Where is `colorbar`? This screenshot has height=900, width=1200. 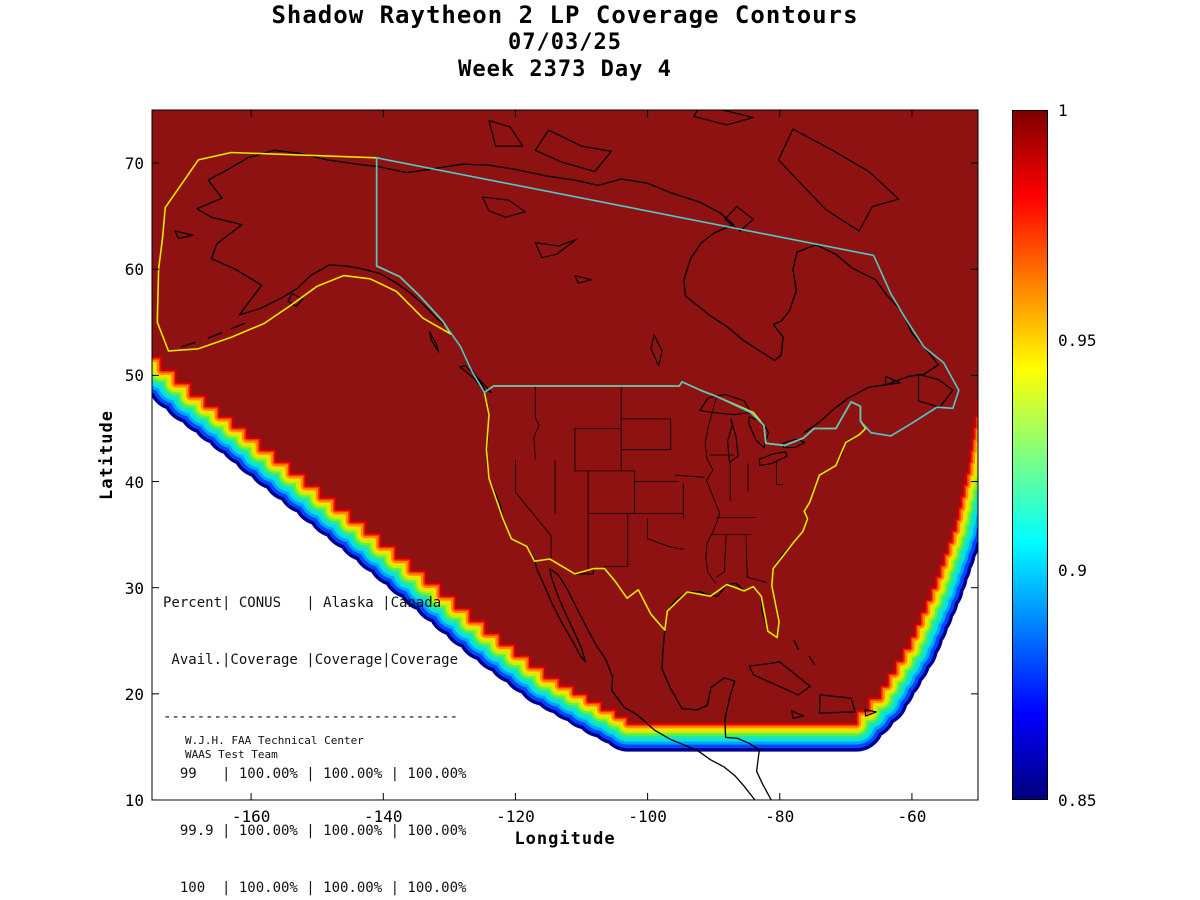
colorbar is located at coordinates (1030, 455).